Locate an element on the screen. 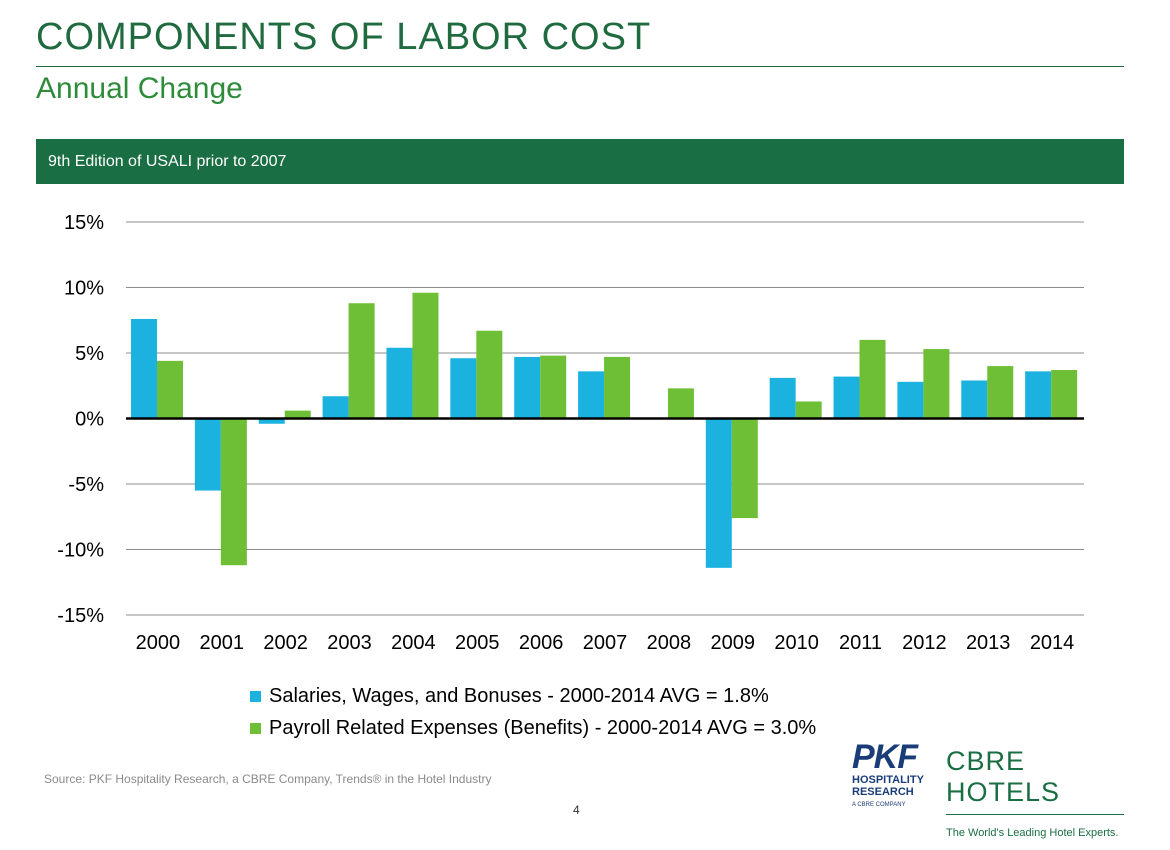  cbre-wordmark: CBRE HOTELS is located at coordinates (1003, 776).